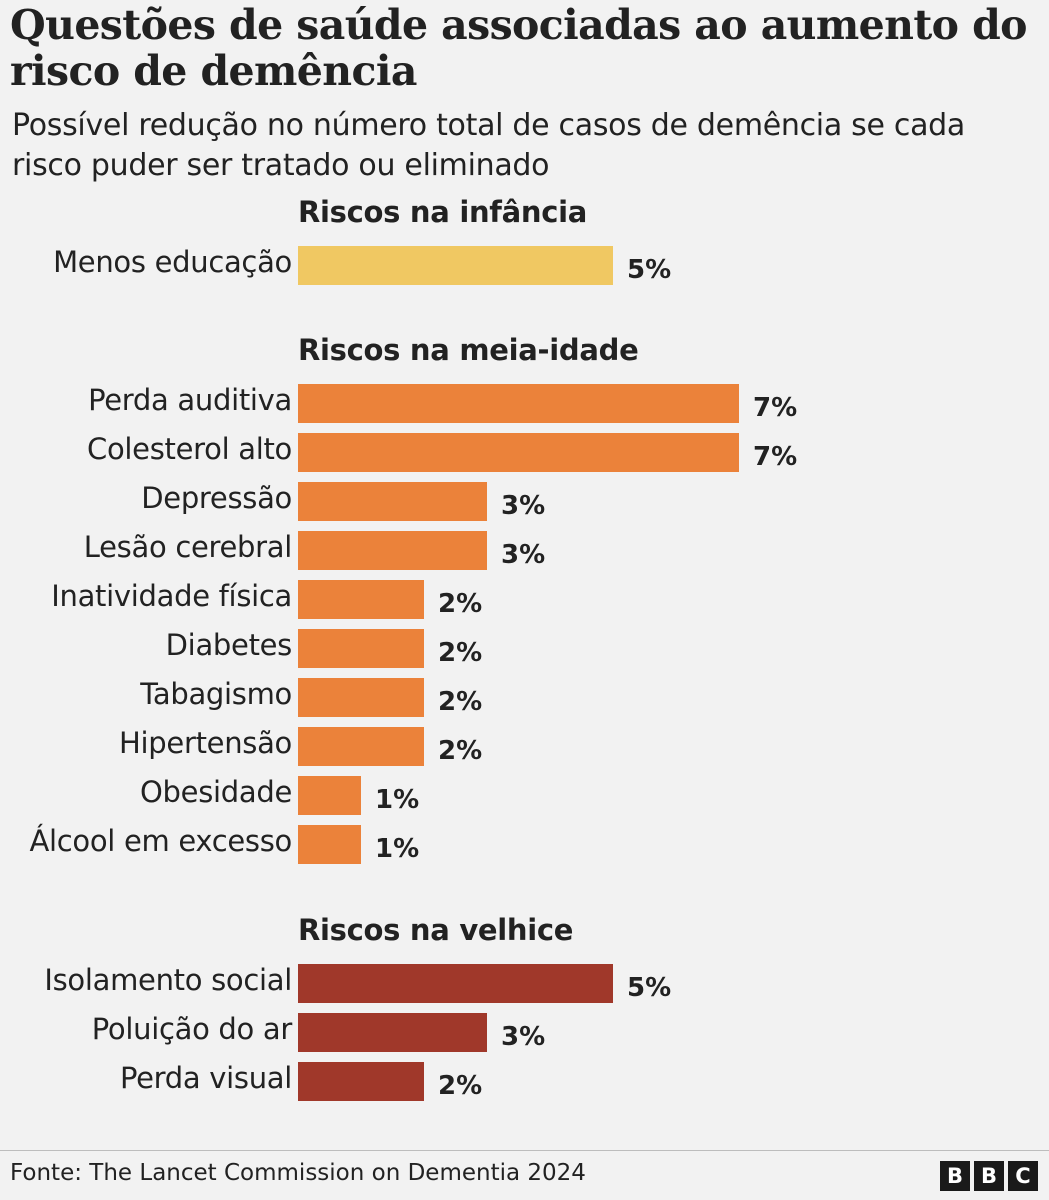 The height and width of the screenshot is (1200, 1049). I want to click on value-label-menos-educacao: 5%, so click(649, 270).